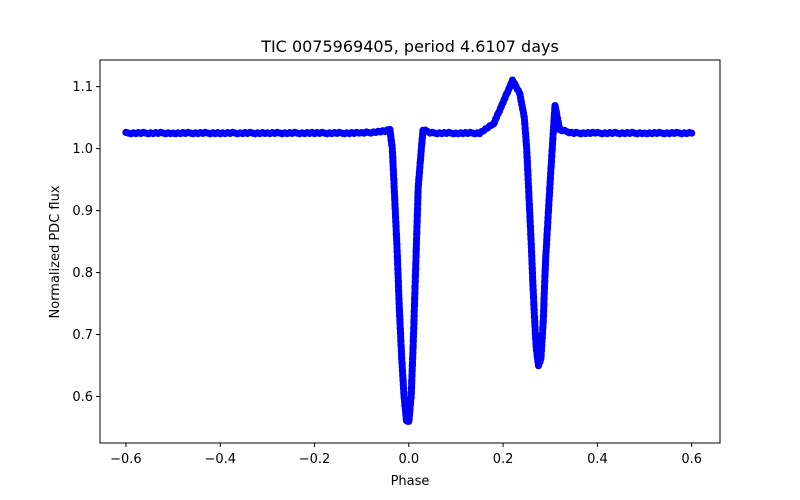 This screenshot has height=500, width=800. Describe the element at coordinates (82, 87) in the screenshot. I see `y-tick-label: 1.1` at that location.